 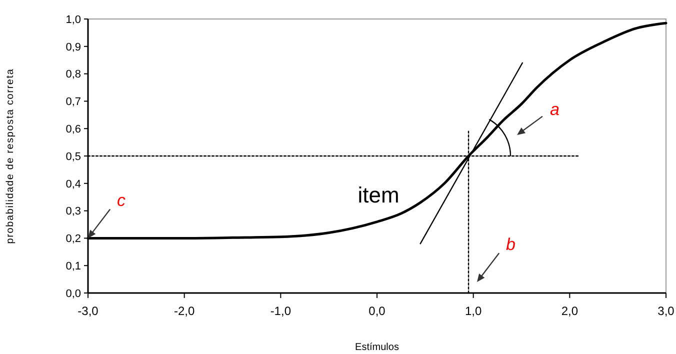 I want to click on y-tick-label: 0,5, so click(x=73, y=156).